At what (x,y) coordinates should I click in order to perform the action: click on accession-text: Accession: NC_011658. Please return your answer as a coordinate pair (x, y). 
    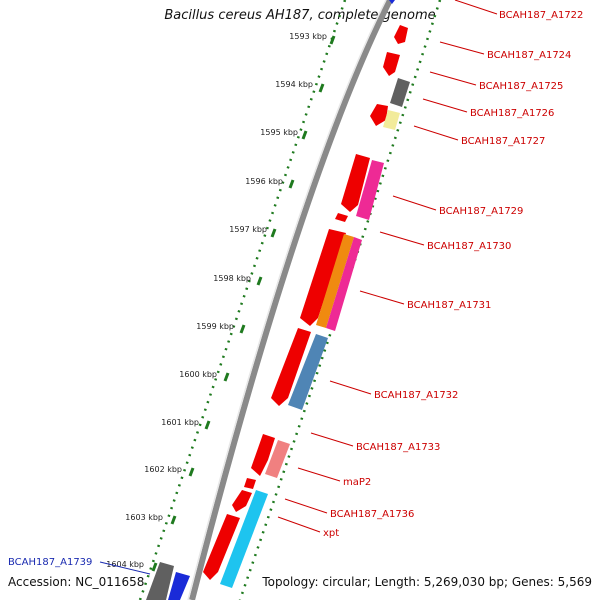
    Looking at the image, I should click on (76, 582).